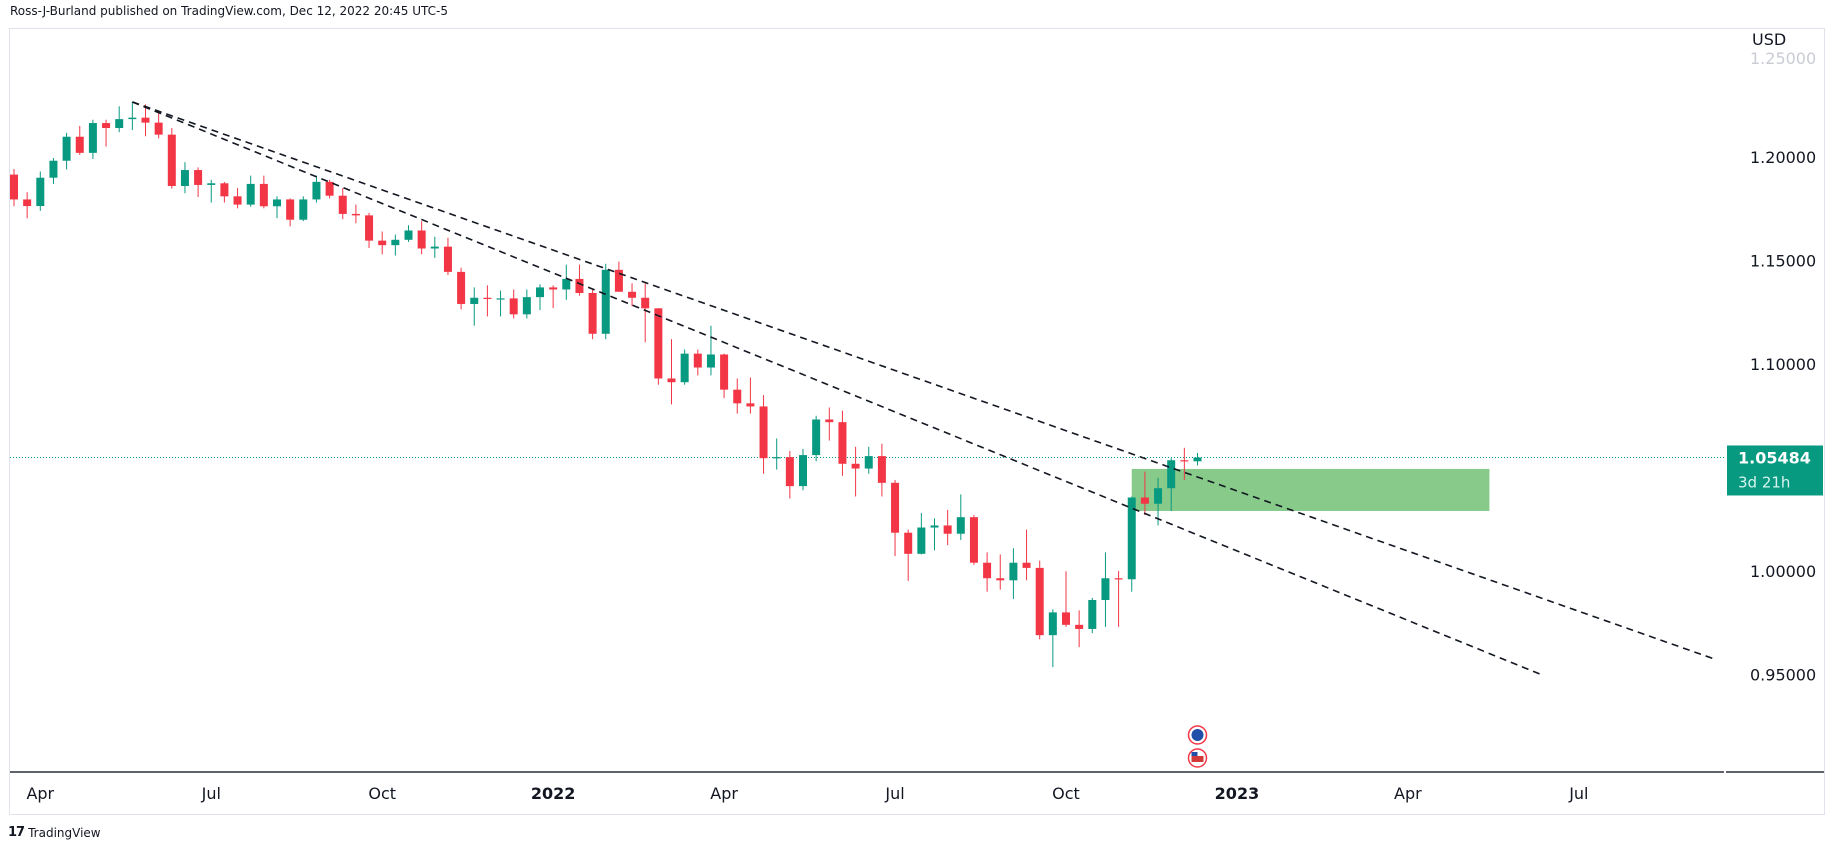  I want to click on price-axis, so click(1774, 400).